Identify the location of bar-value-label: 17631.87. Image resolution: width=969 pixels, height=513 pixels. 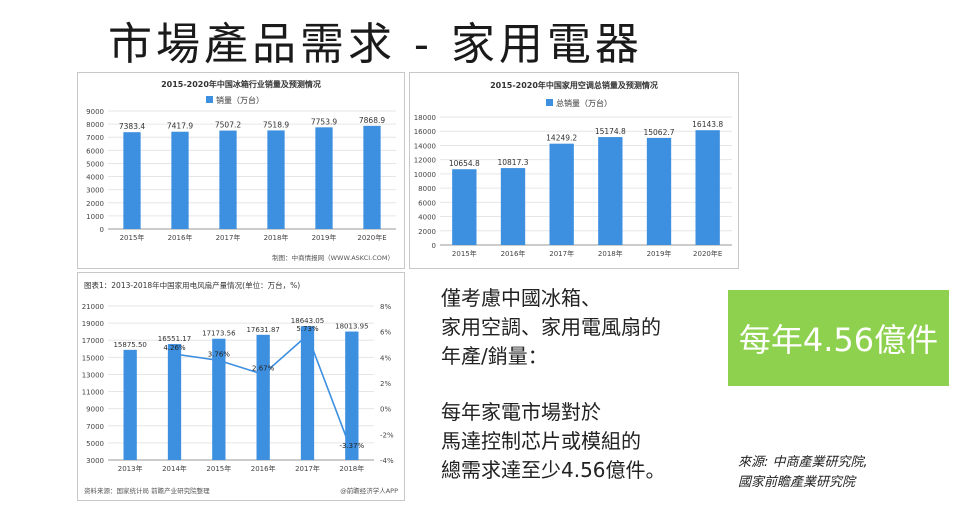
(262, 330).